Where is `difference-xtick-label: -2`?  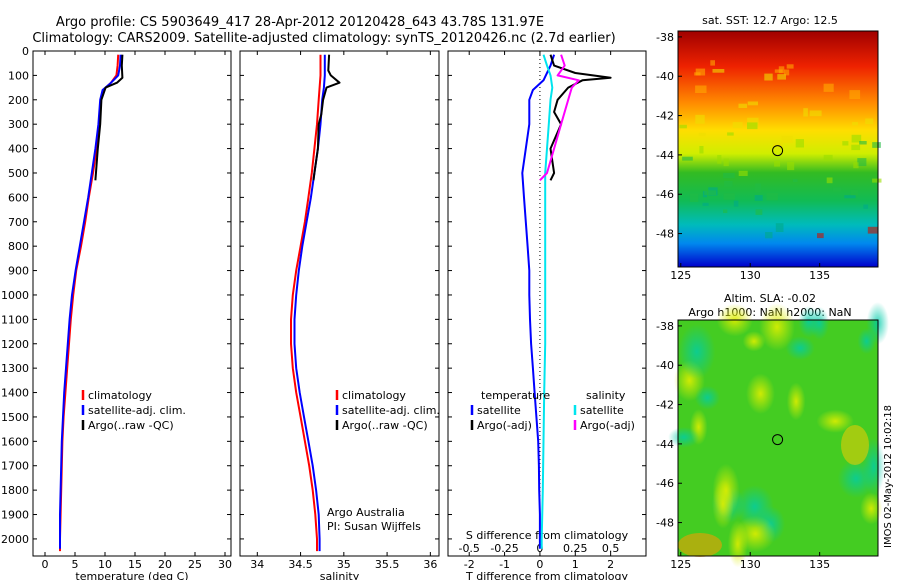
difference-xtick-label: -2 is located at coordinates (469, 564).